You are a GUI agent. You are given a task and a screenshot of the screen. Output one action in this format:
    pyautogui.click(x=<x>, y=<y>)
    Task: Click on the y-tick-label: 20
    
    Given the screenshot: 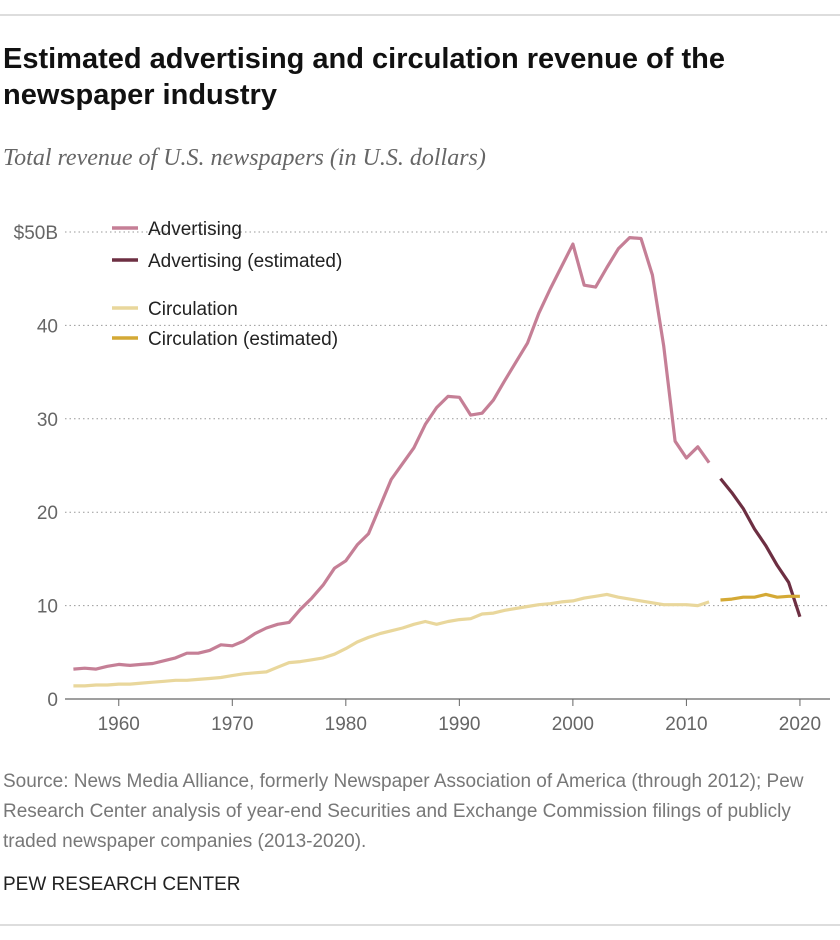 What is the action you would take?
    pyautogui.click(x=47, y=513)
    